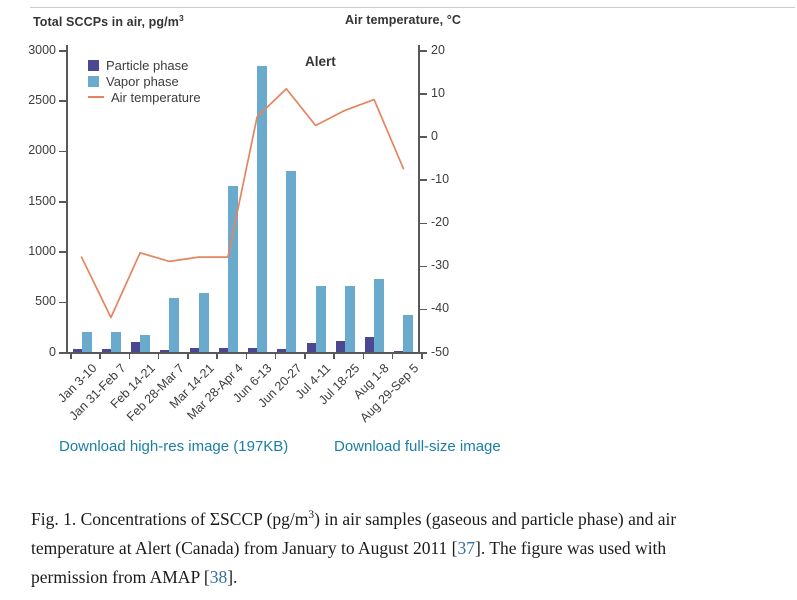  Describe the element at coordinates (403, 20) in the screenshot. I see `right-axis-title: Air temperature, °C` at that location.